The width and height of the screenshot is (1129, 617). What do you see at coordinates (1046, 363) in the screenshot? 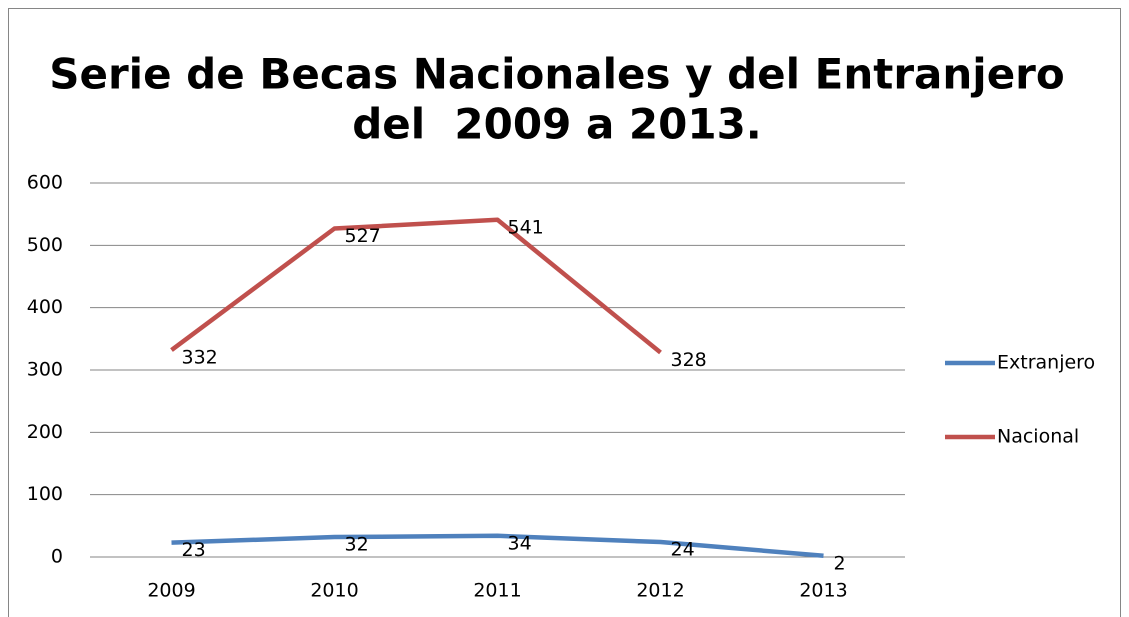
I see `legend-label: Extranjero` at bounding box center [1046, 363].